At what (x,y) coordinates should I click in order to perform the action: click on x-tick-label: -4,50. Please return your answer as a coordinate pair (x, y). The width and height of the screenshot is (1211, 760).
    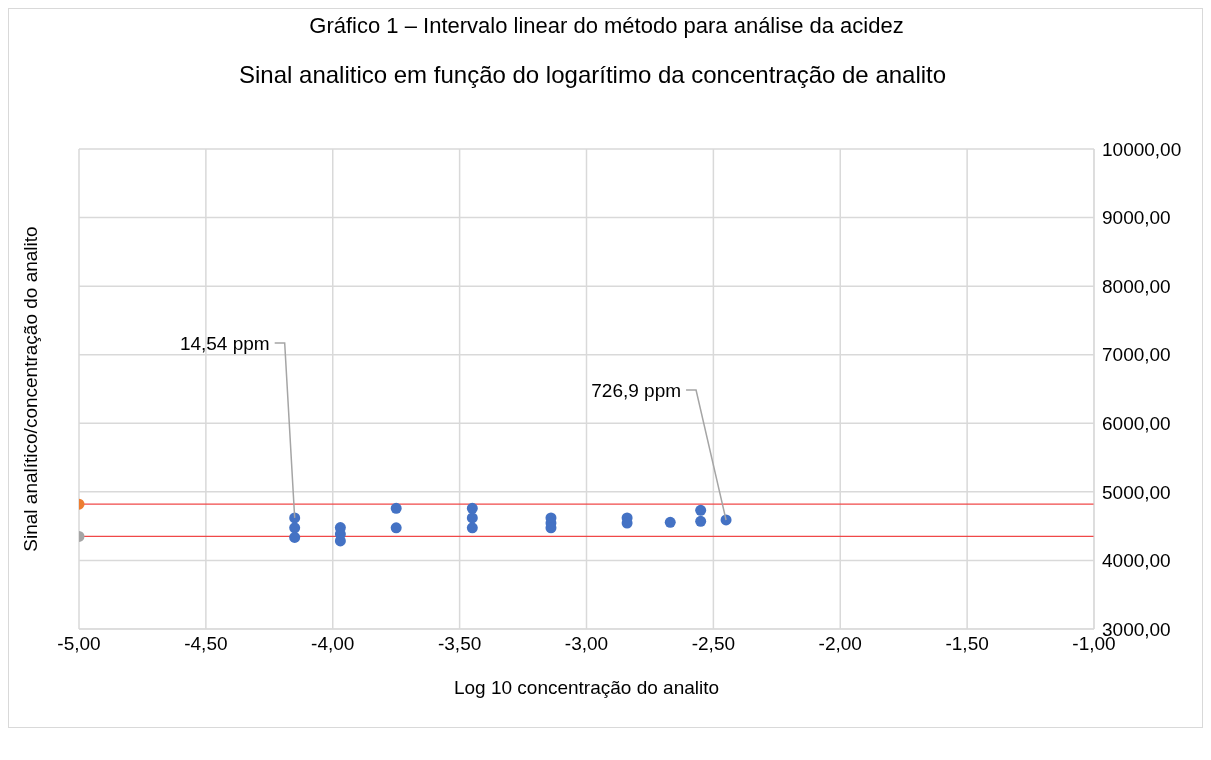
    Looking at the image, I should click on (206, 644).